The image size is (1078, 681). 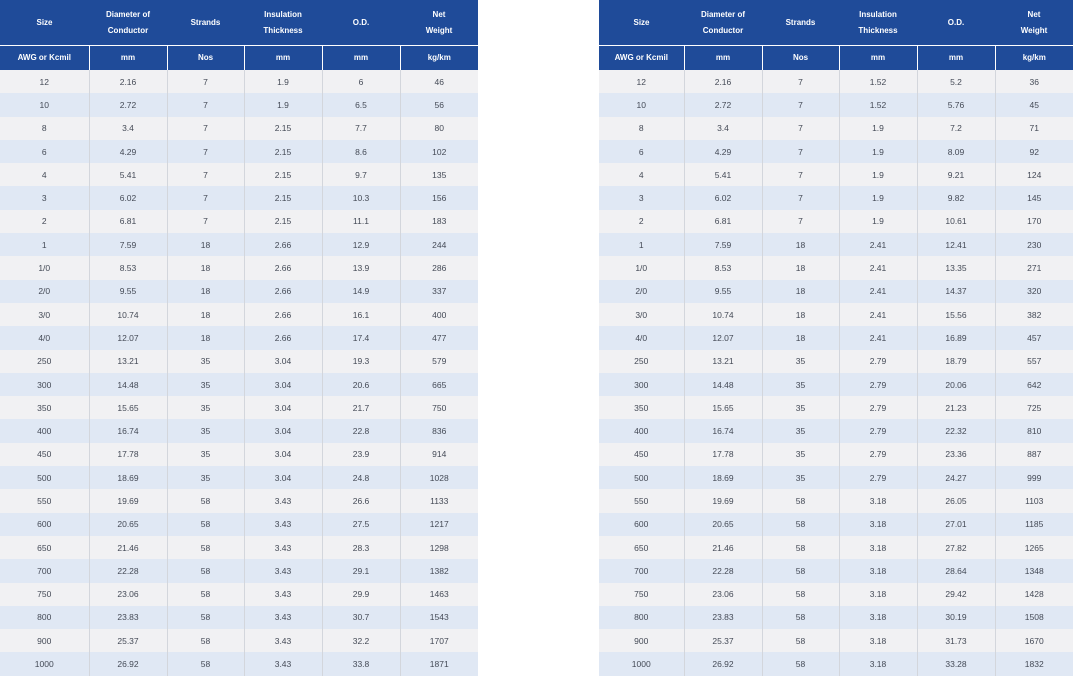 I want to click on cell-od: 5.2, so click(x=955, y=82).